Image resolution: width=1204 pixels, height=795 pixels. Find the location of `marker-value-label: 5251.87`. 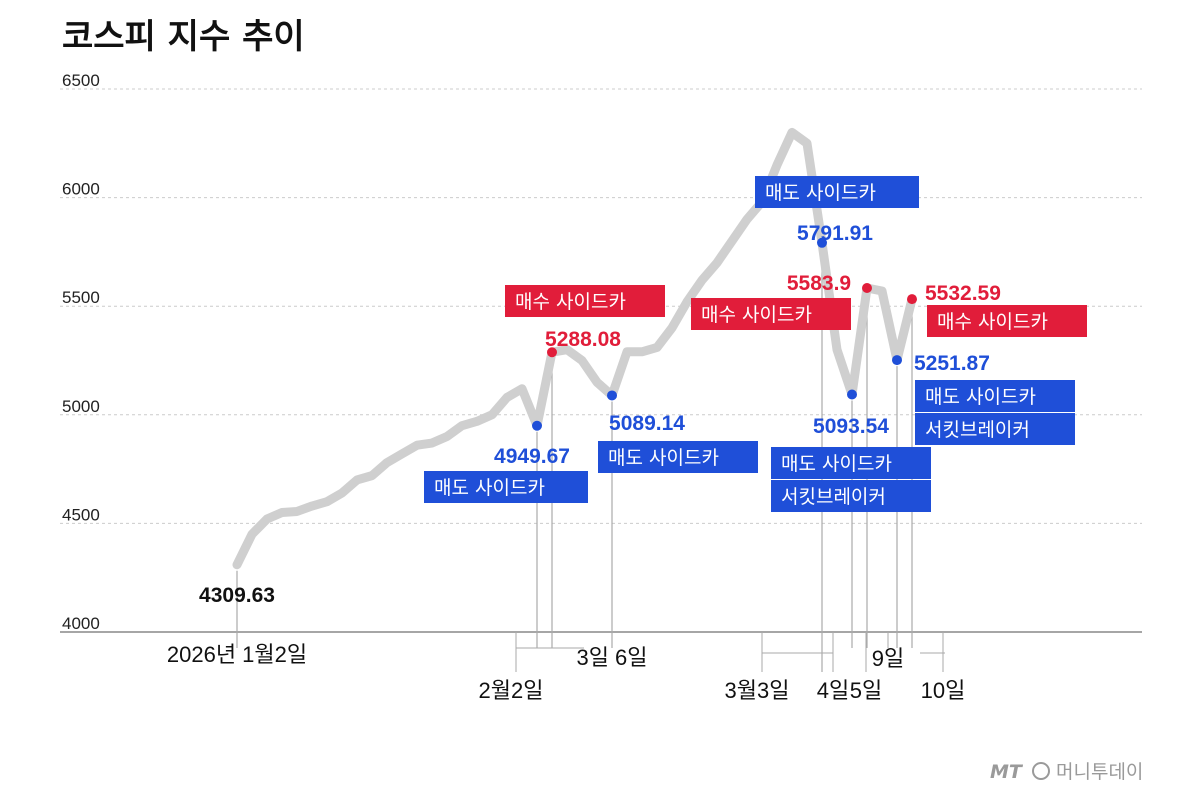

marker-value-label: 5251.87 is located at coordinates (952, 363).